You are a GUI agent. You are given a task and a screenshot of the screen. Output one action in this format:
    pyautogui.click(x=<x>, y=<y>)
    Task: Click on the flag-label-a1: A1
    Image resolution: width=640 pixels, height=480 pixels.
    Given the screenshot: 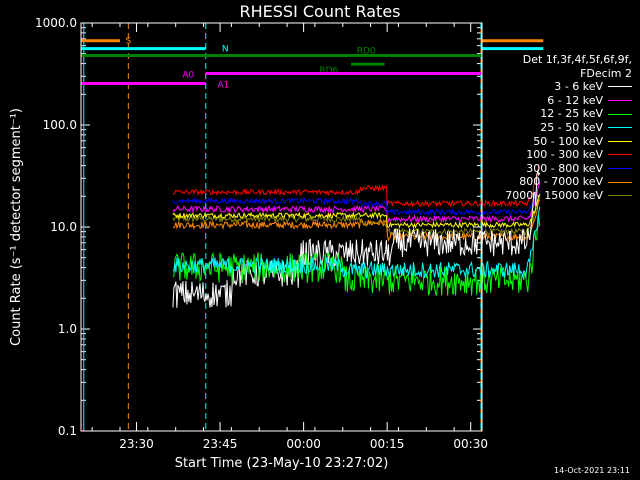 What is the action you would take?
    pyautogui.click(x=223, y=86)
    